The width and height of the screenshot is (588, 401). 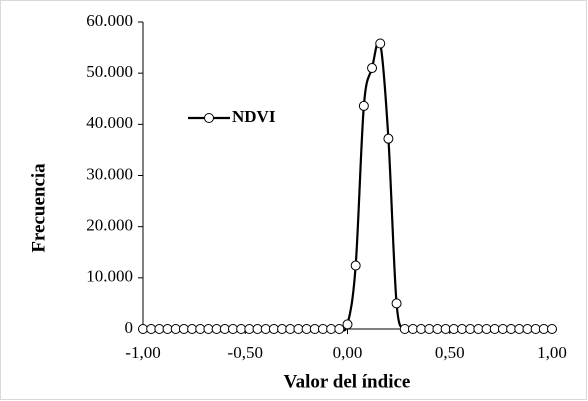 What do you see at coordinates (109, 276) in the screenshot?
I see `y-tick-label: 10.000` at bounding box center [109, 276].